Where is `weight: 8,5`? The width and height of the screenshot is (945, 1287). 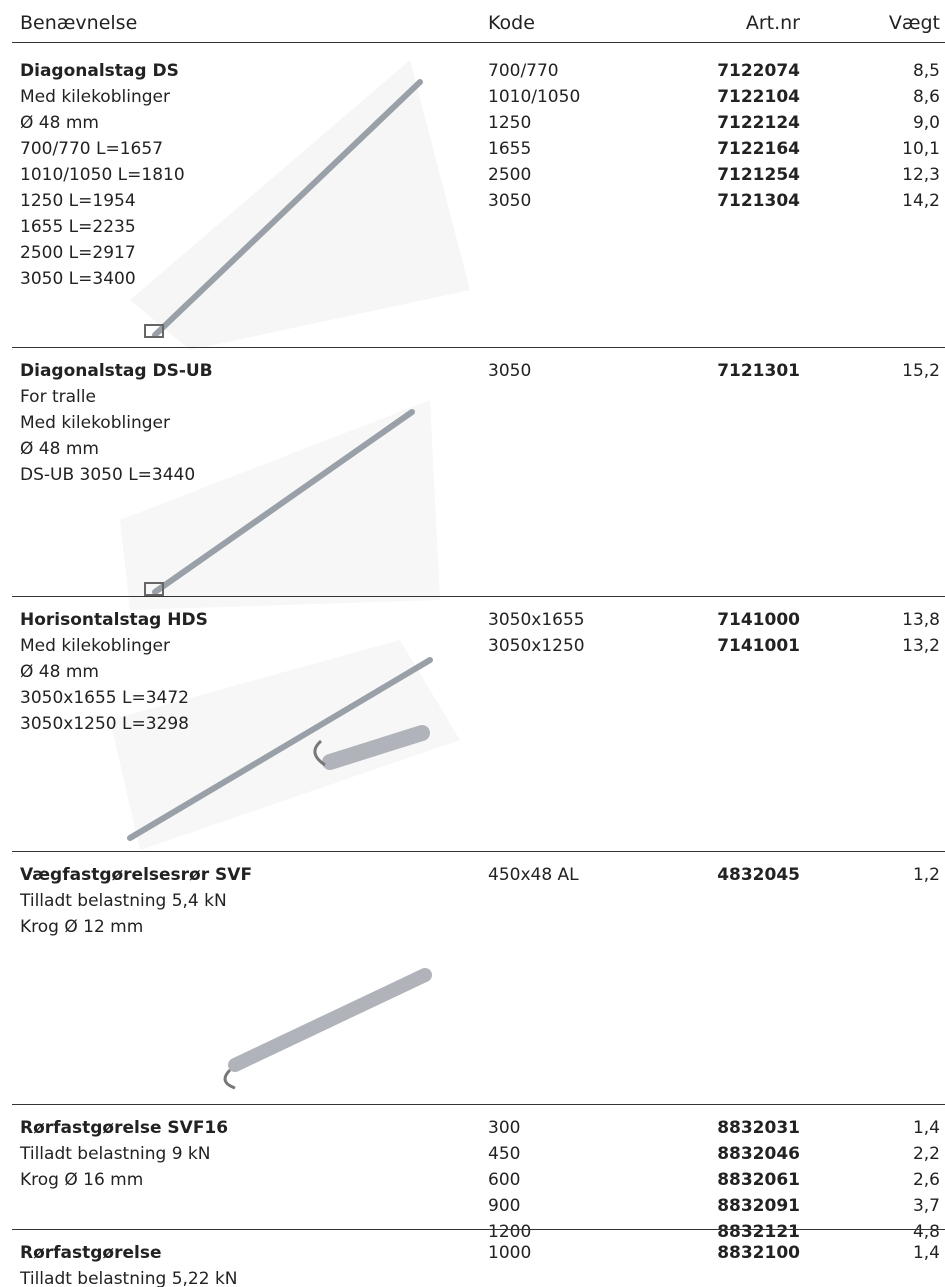 weight: 8,5 is located at coordinates (926, 71).